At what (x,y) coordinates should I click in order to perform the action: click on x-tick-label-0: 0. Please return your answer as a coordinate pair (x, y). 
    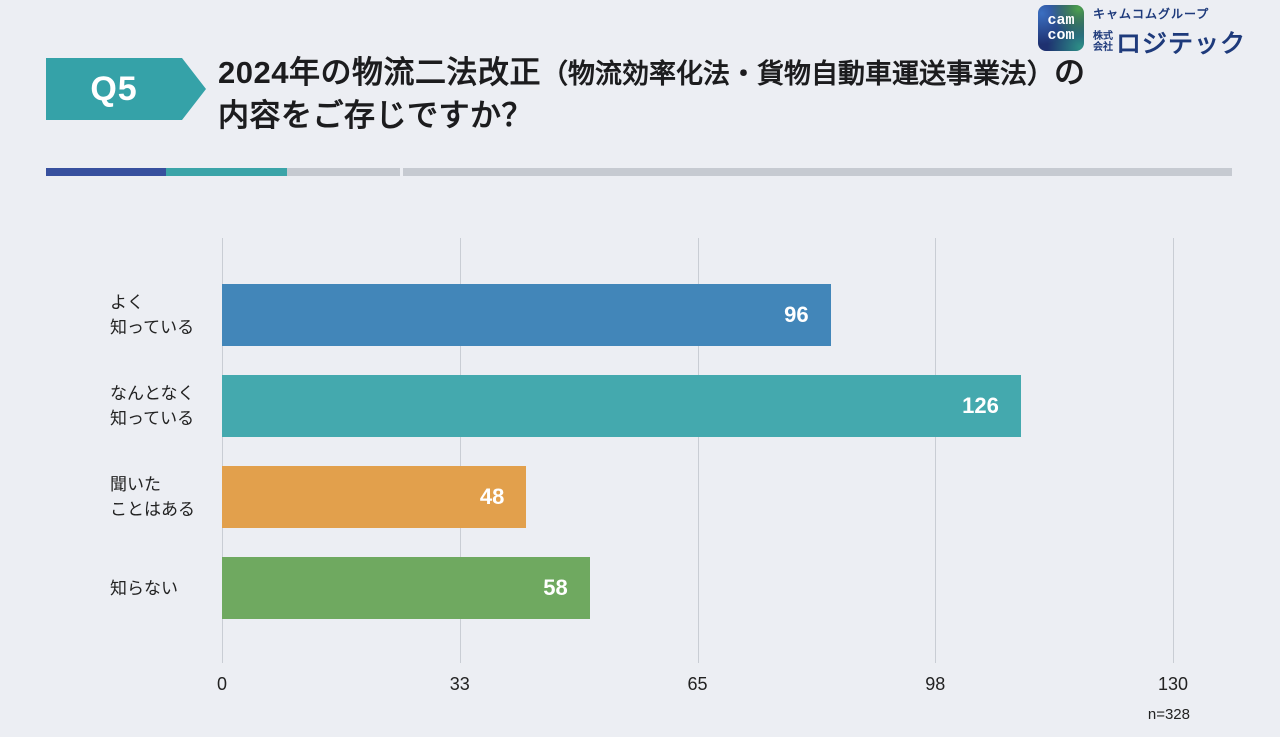
    Looking at the image, I should click on (221, 684).